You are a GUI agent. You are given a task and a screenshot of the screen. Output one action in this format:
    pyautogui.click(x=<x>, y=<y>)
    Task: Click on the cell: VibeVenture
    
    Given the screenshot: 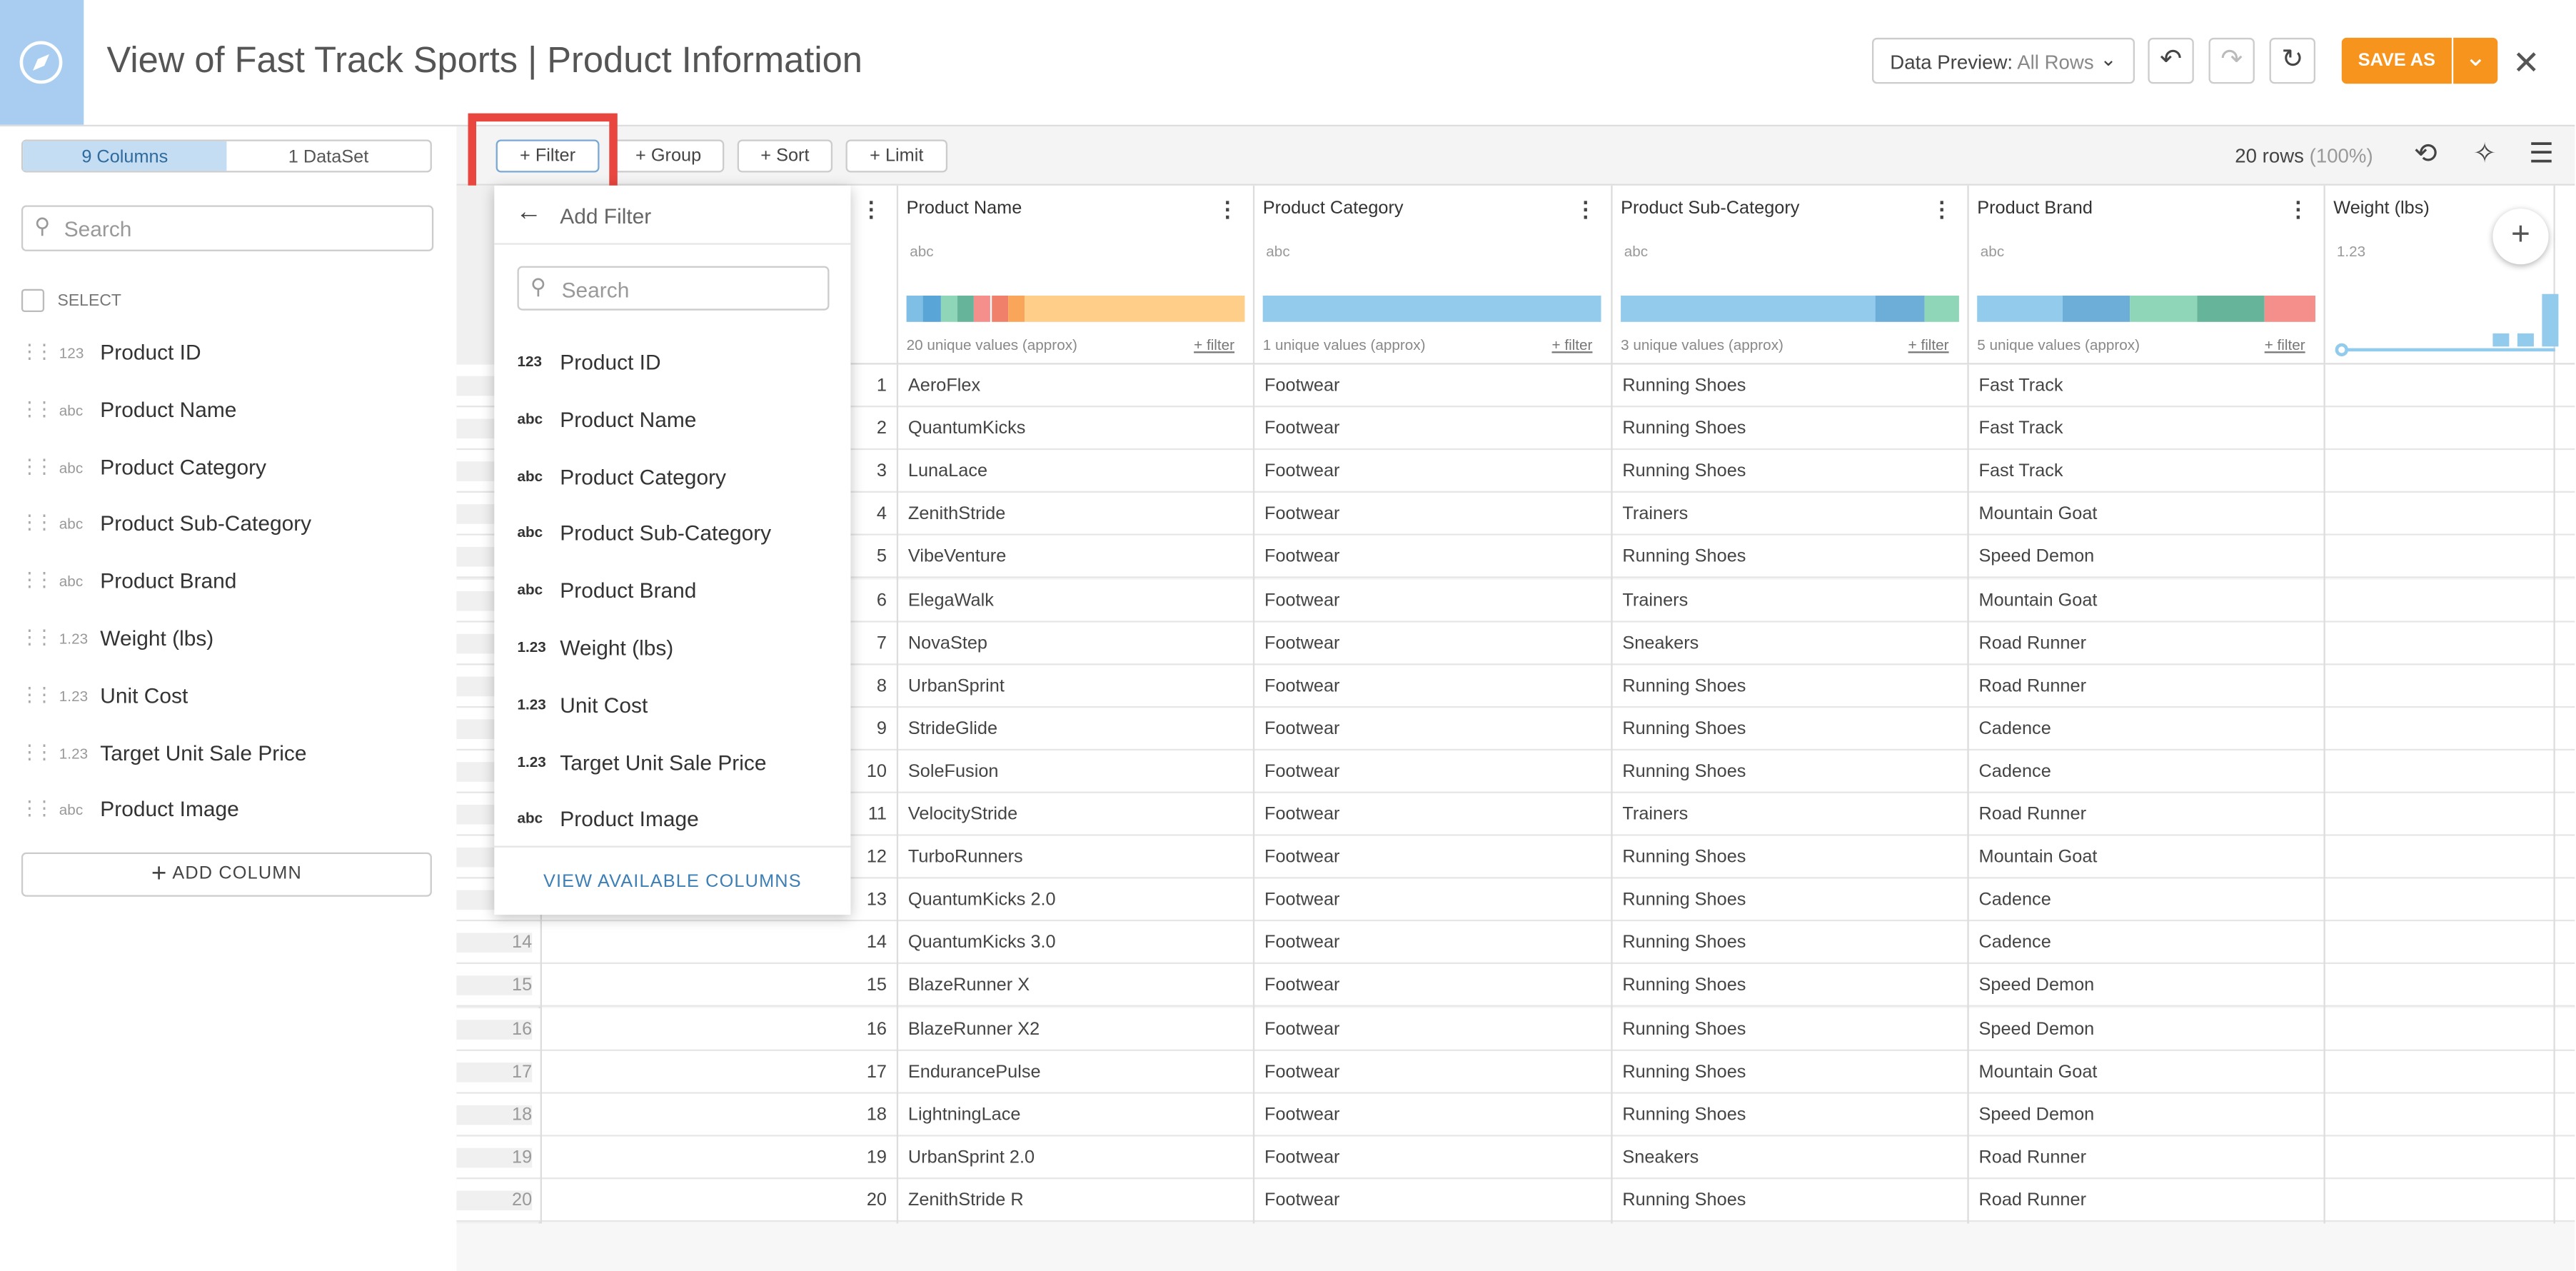 What is the action you would take?
    pyautogui.click(x=957, y=557)
    